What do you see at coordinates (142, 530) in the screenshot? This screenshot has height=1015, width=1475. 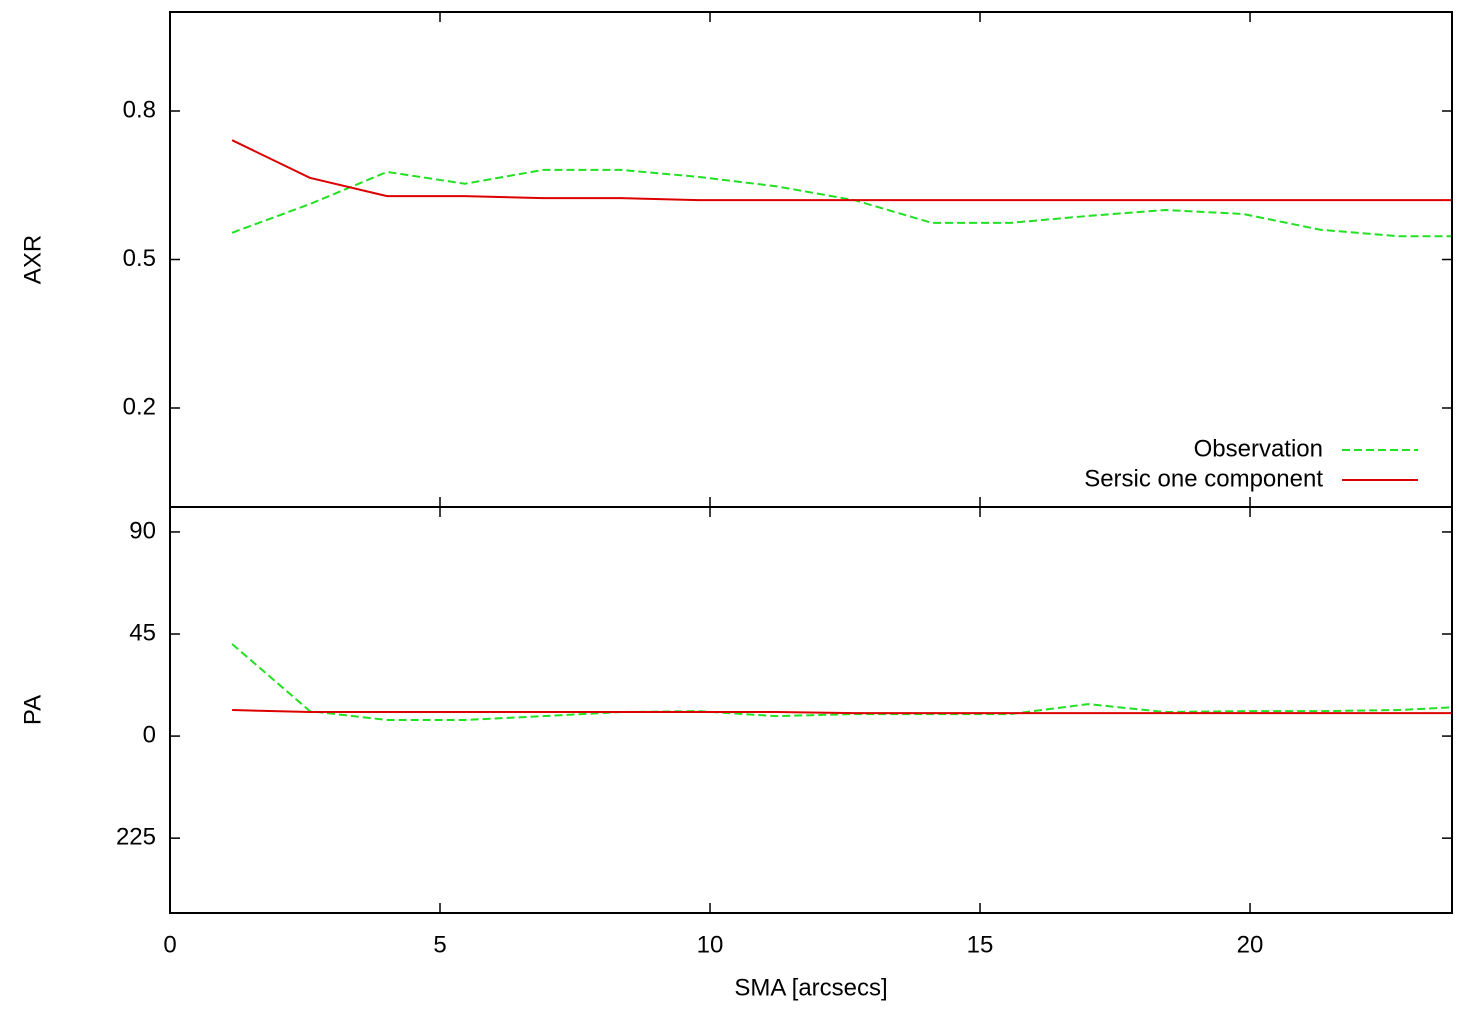 I see `y-tick-label: 90` at bounding box center [142, 530].